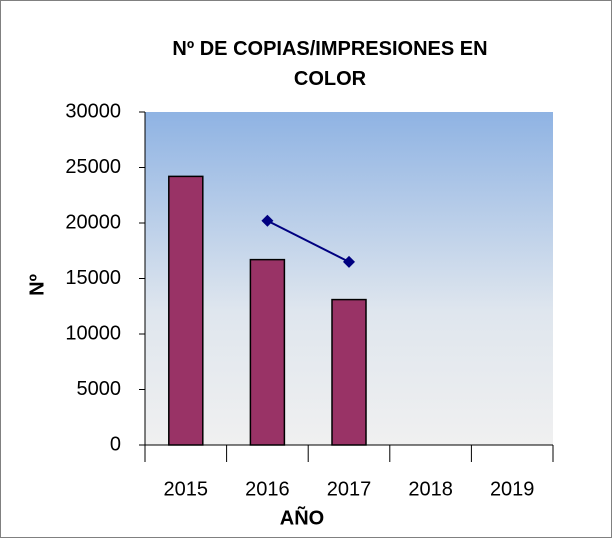  I want to click on y-tick-label: 20000, so click(93, 222).